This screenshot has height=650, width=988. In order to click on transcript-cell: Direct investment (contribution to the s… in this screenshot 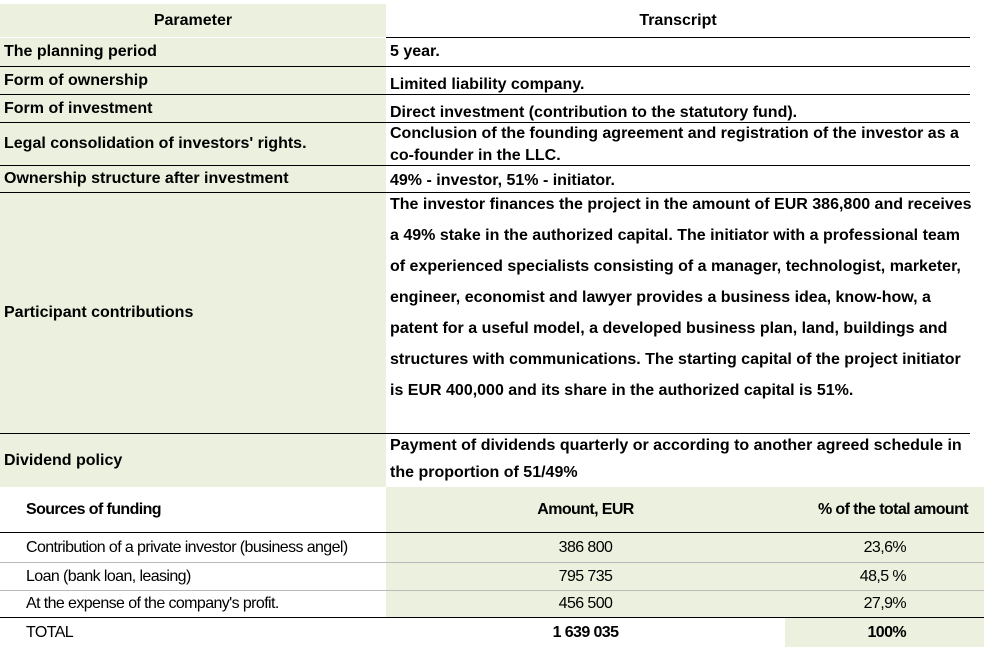, I will do `click(594, 112)`.